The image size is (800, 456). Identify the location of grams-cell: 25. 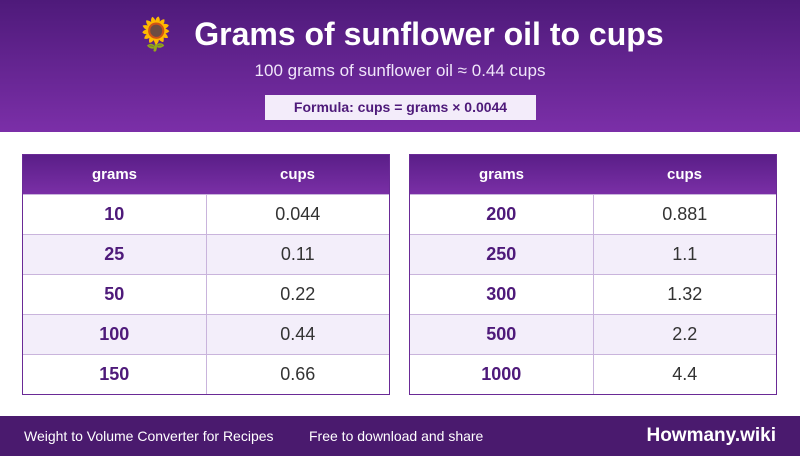
(115, 254).